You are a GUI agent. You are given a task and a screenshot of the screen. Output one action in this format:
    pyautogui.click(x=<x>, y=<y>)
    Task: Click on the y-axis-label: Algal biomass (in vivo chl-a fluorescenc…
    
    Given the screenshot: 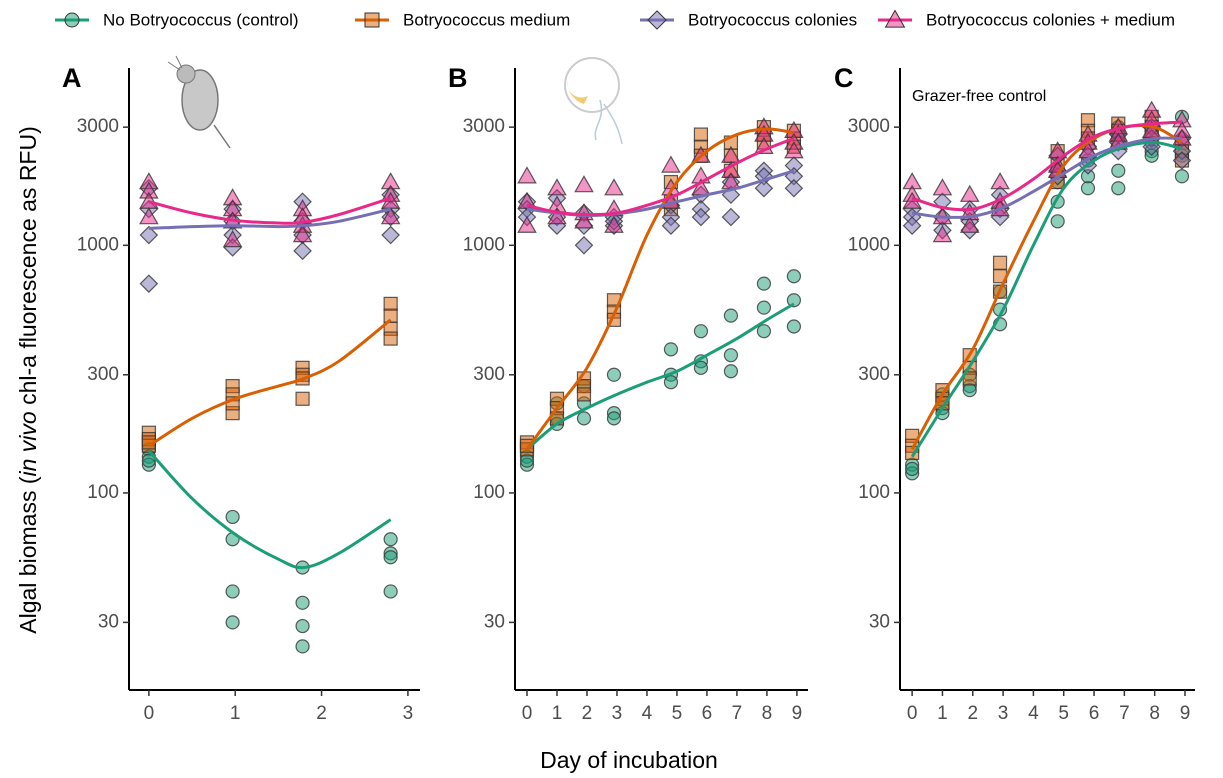 What is the action you would take?
    pyautogui.click(x=28, y=379)
    